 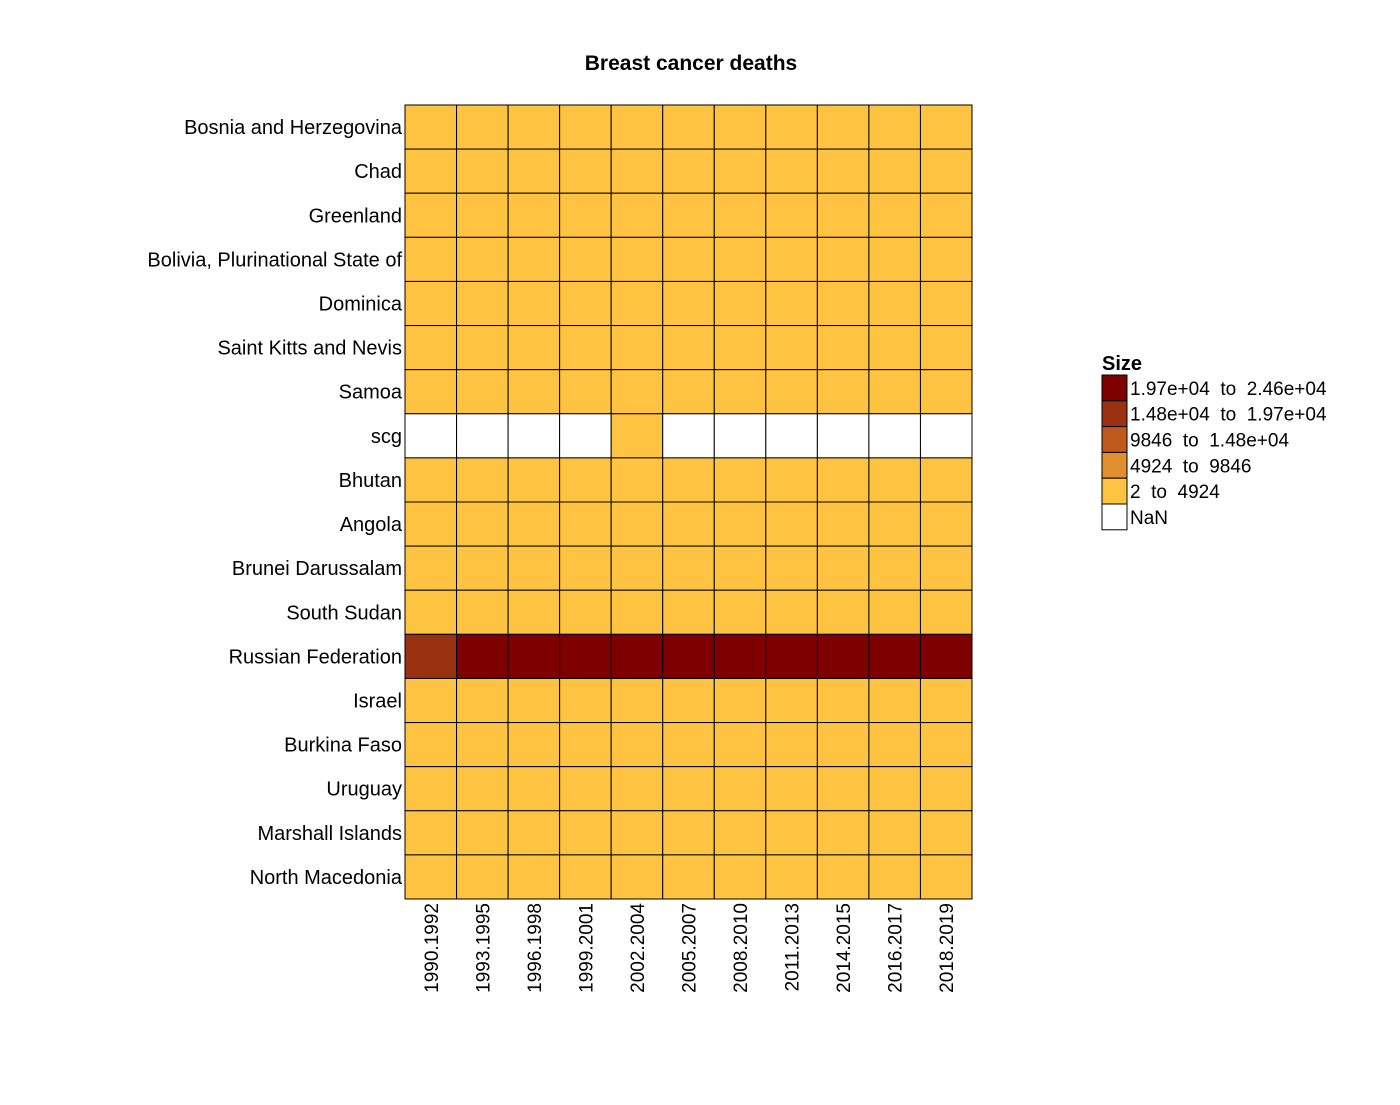 What do you see at coordinates (793, 947) in the screenshot?
I see `column-label: 2011.2013` at bounding box center [793, 947].